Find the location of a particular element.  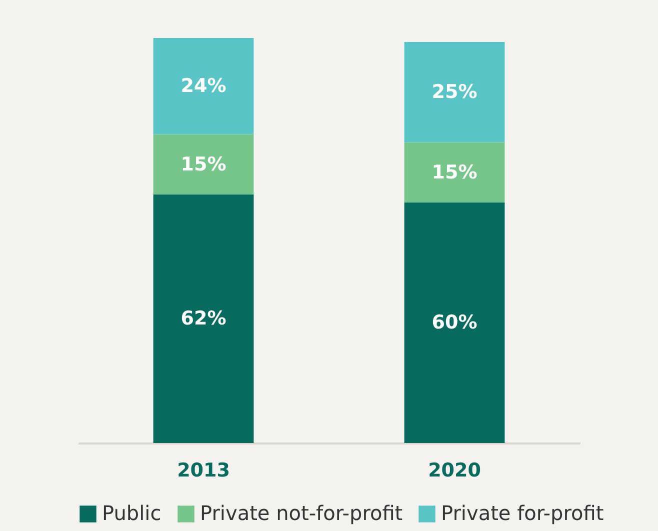

data-label: 60% is located at coordinates (455, 323).